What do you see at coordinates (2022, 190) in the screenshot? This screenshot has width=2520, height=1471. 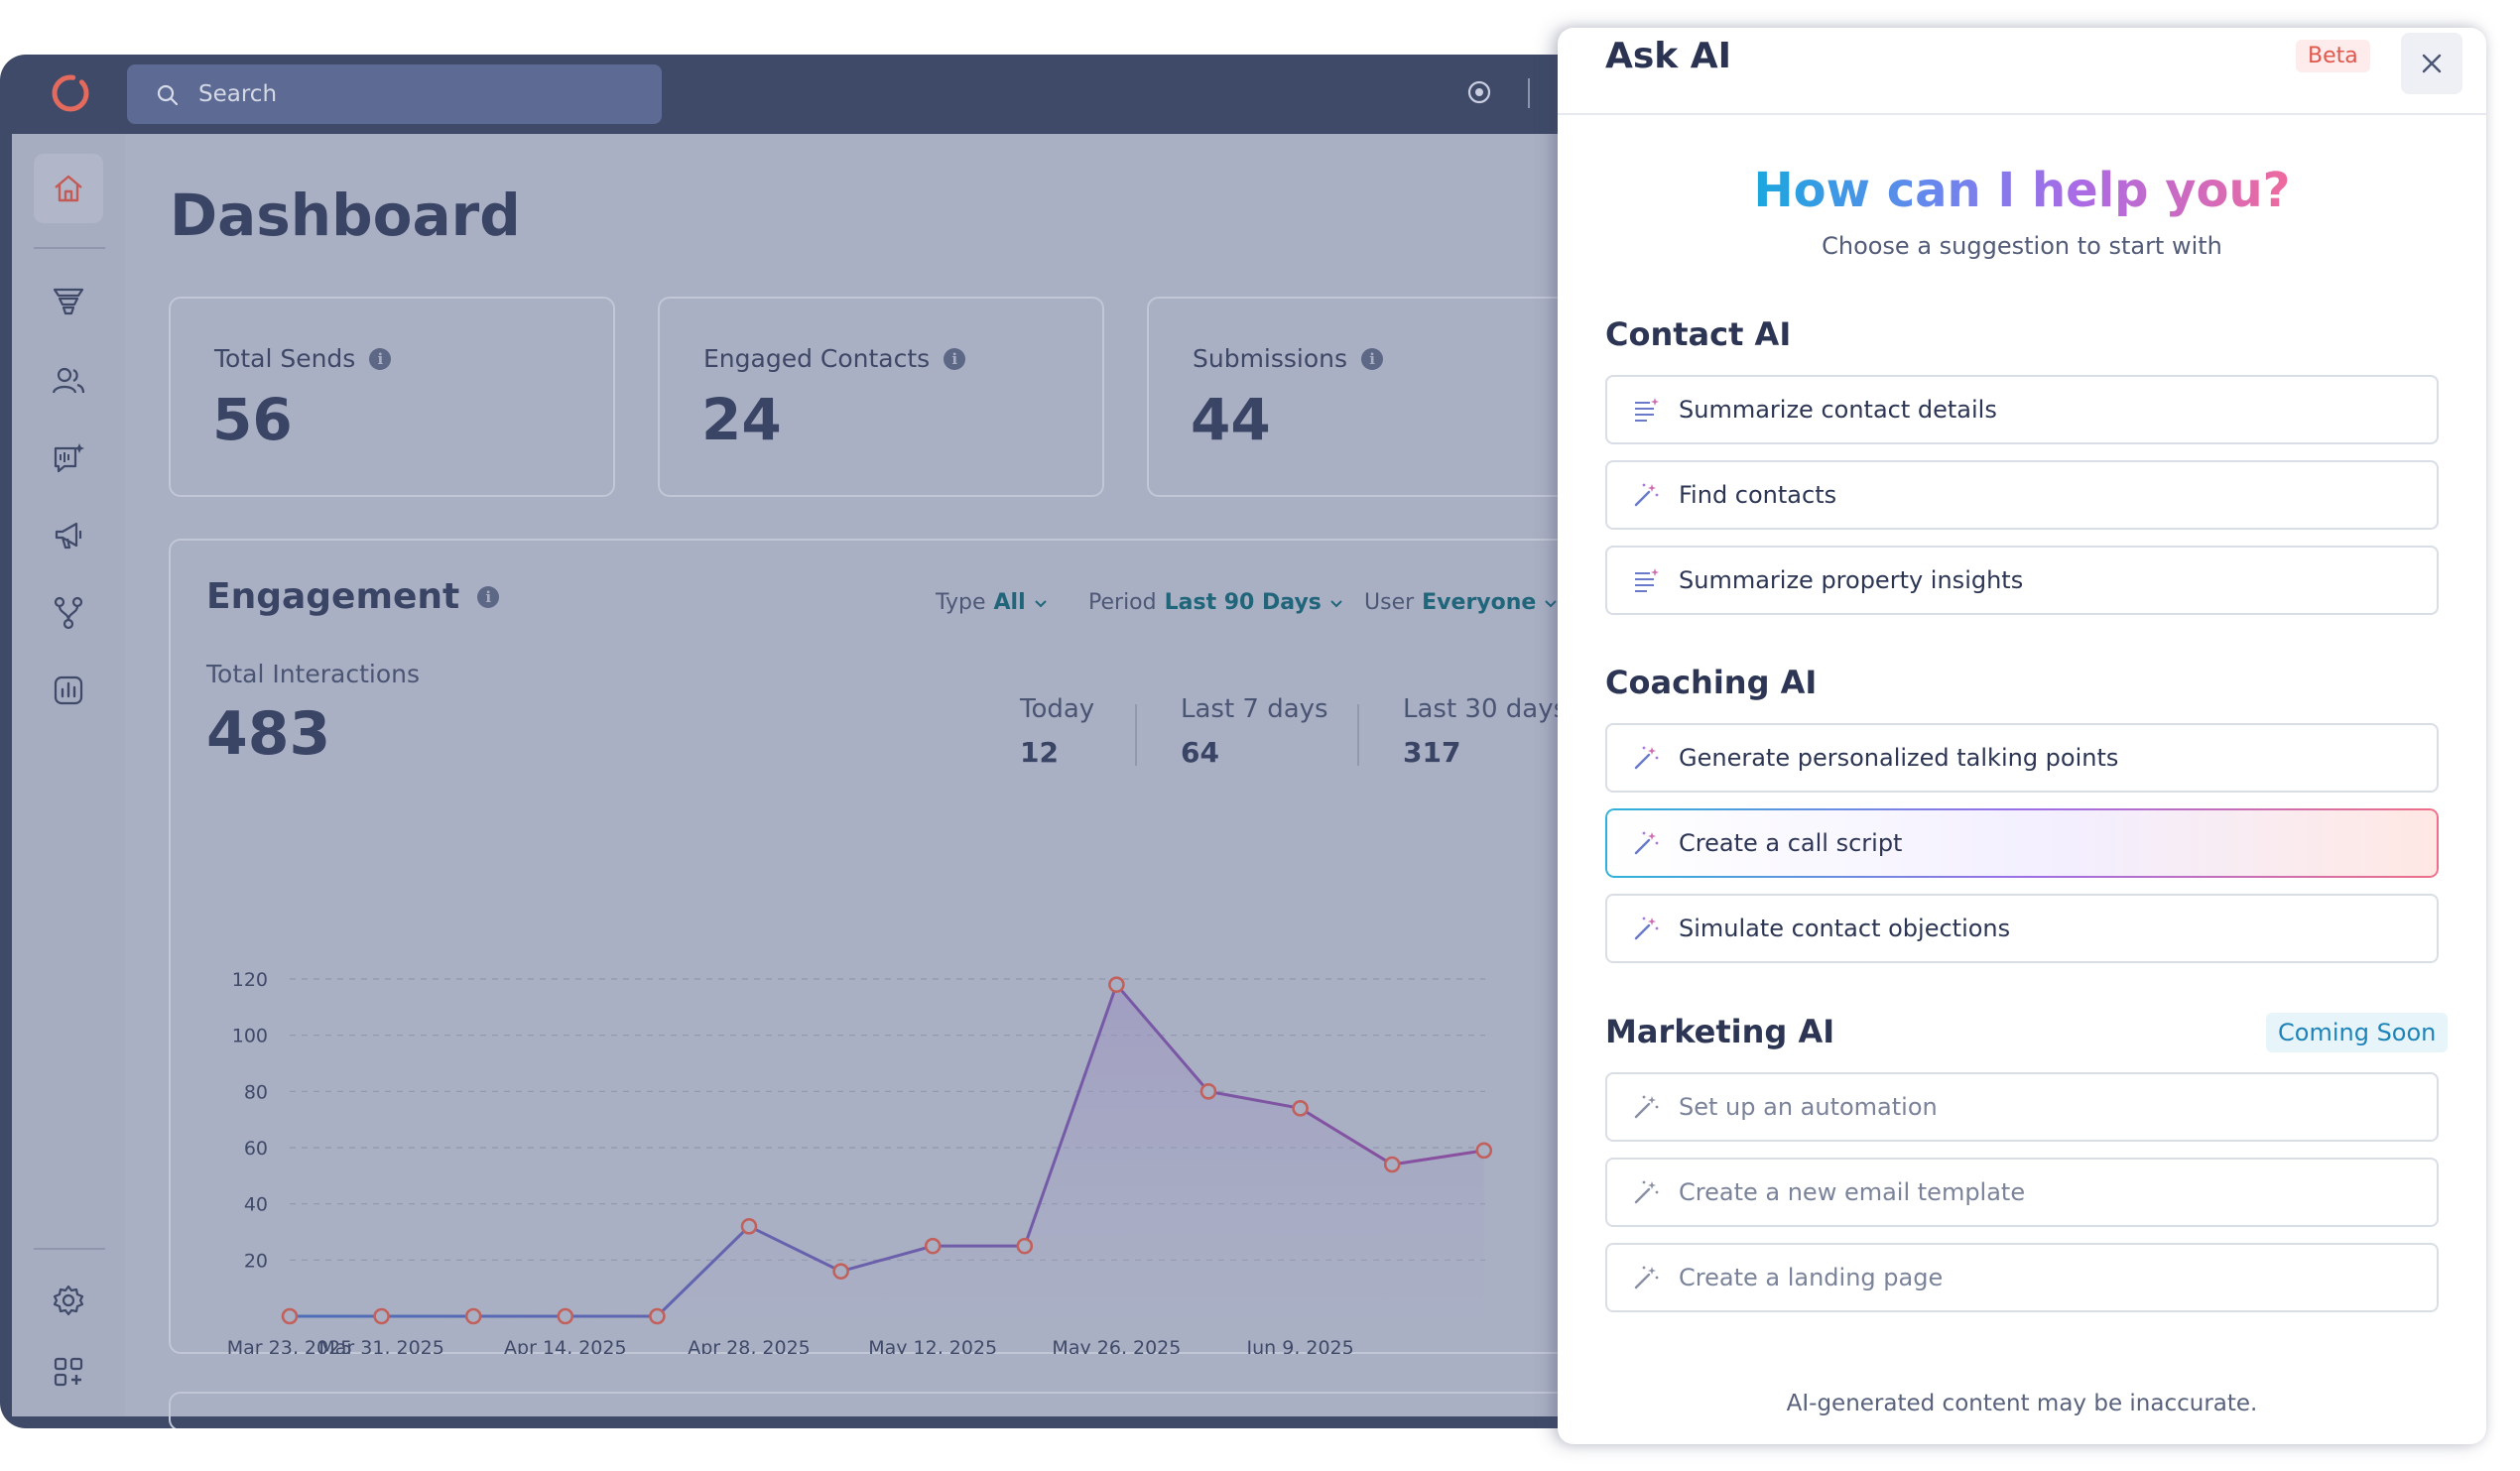 I see `headline-text: How can I help you?` at bounding box center [2022, 190].